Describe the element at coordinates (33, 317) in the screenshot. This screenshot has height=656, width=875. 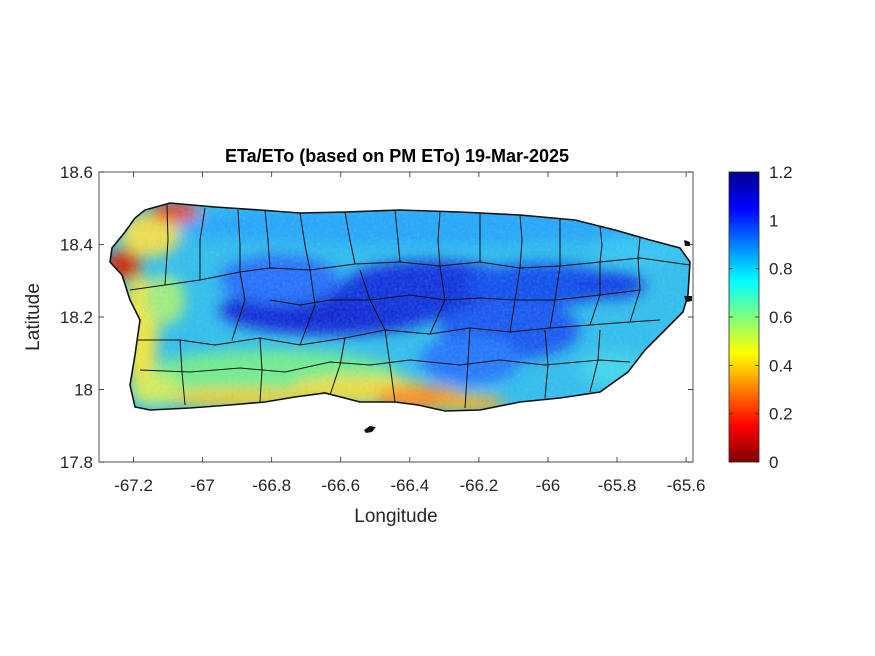
I see `y-axis-label: Latitude` at that location.